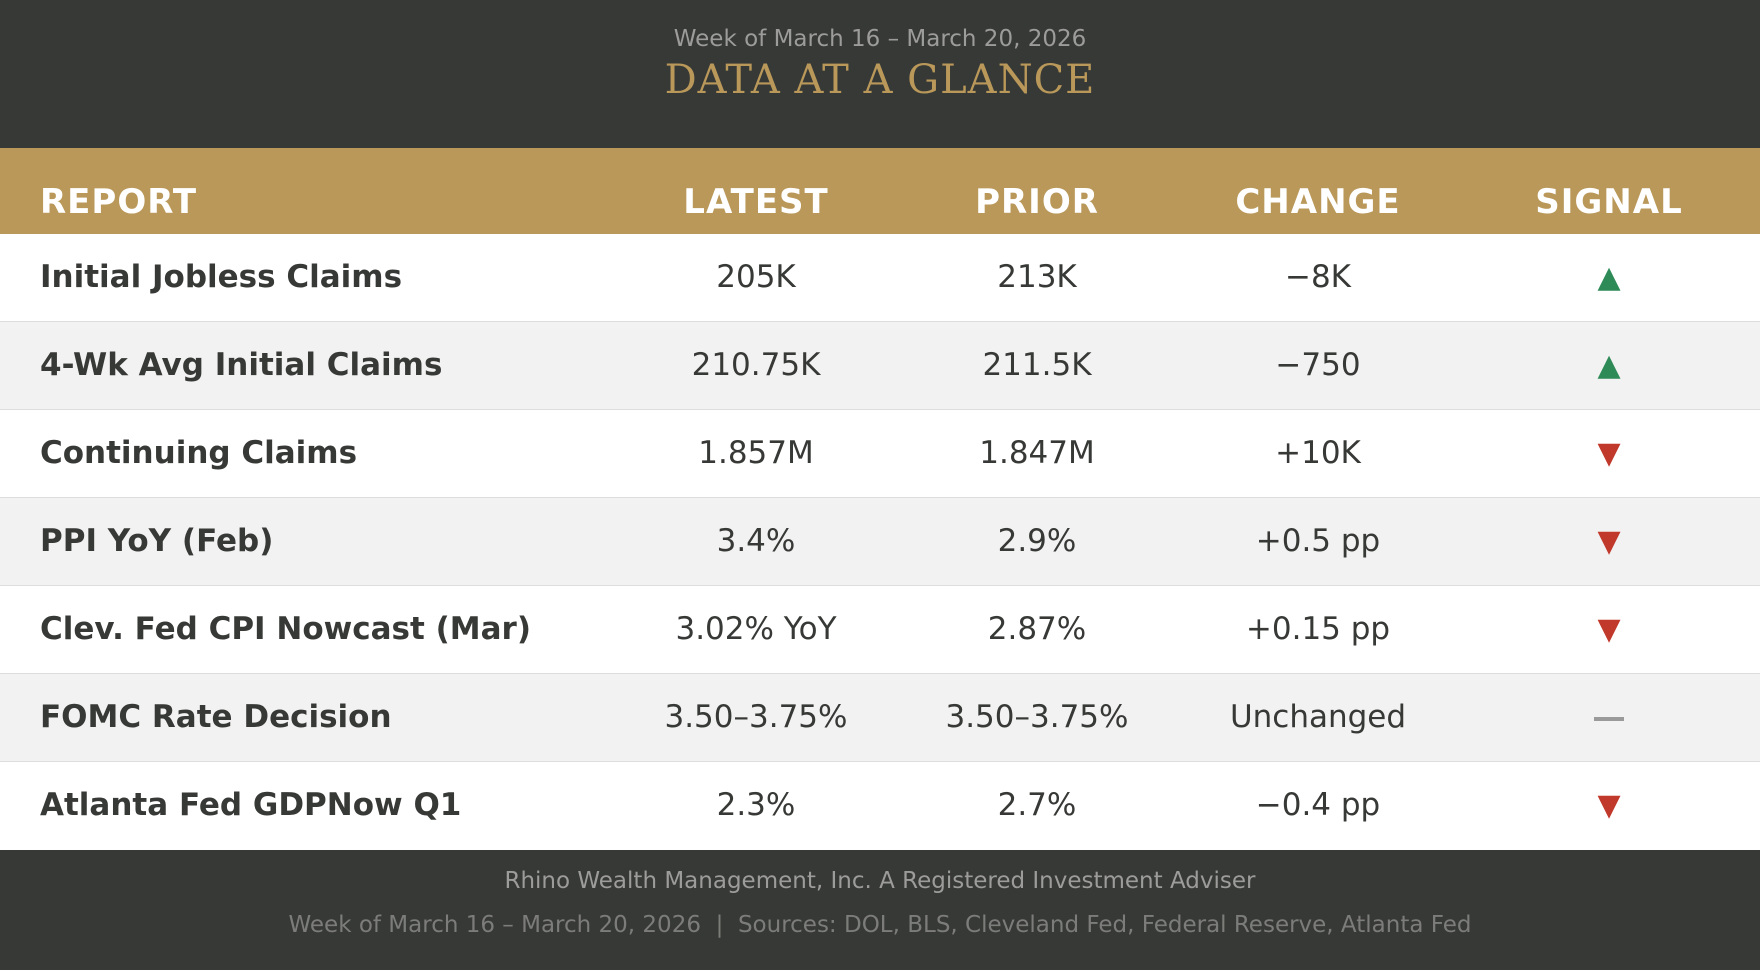  Describe the element at coordinates (880, 278) in the screenshot. I see `table-row: Initial Jobless Claims 205K 213K −8K ▲` at that location.